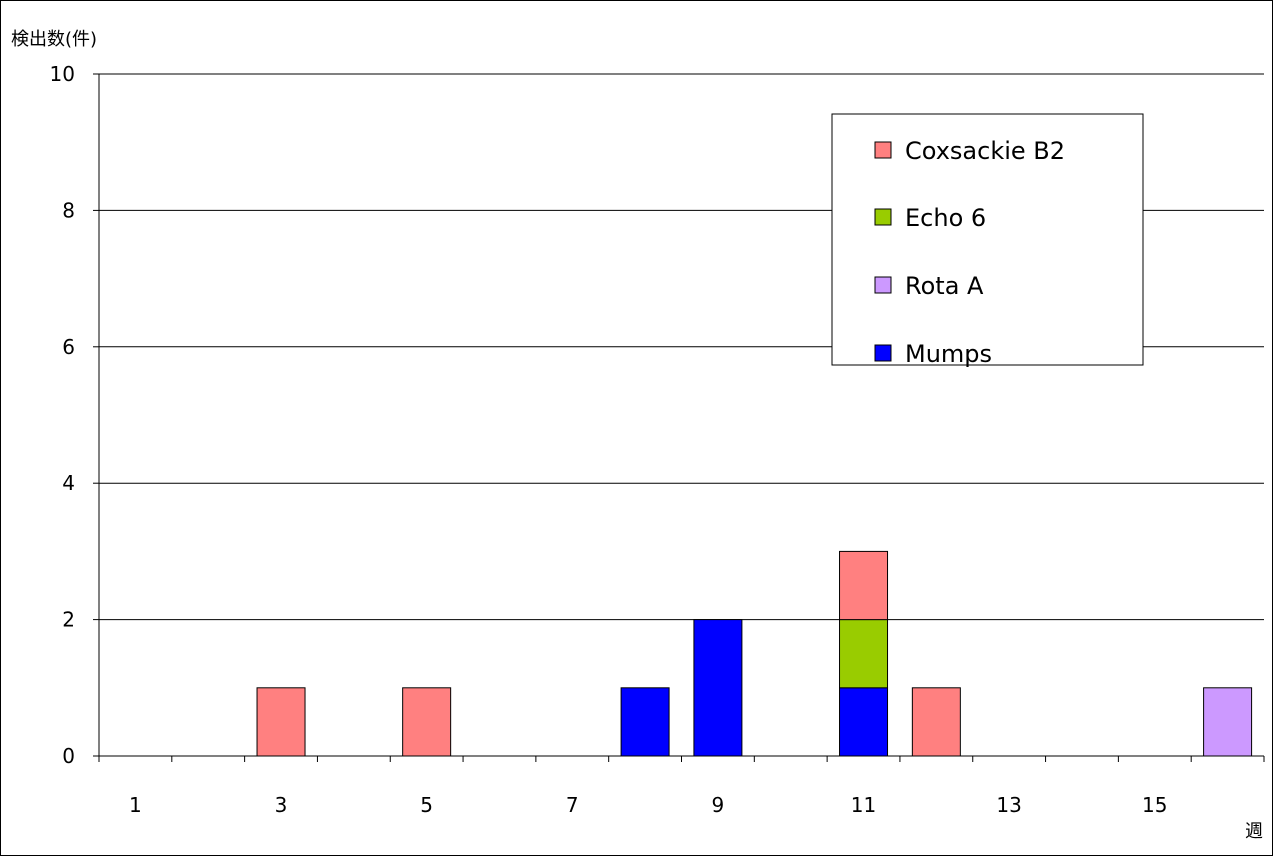  What do you see at coordinates (948, 354) in the screenshot?
I see `legend-label: Mumps` at bounding box center [948, 354].